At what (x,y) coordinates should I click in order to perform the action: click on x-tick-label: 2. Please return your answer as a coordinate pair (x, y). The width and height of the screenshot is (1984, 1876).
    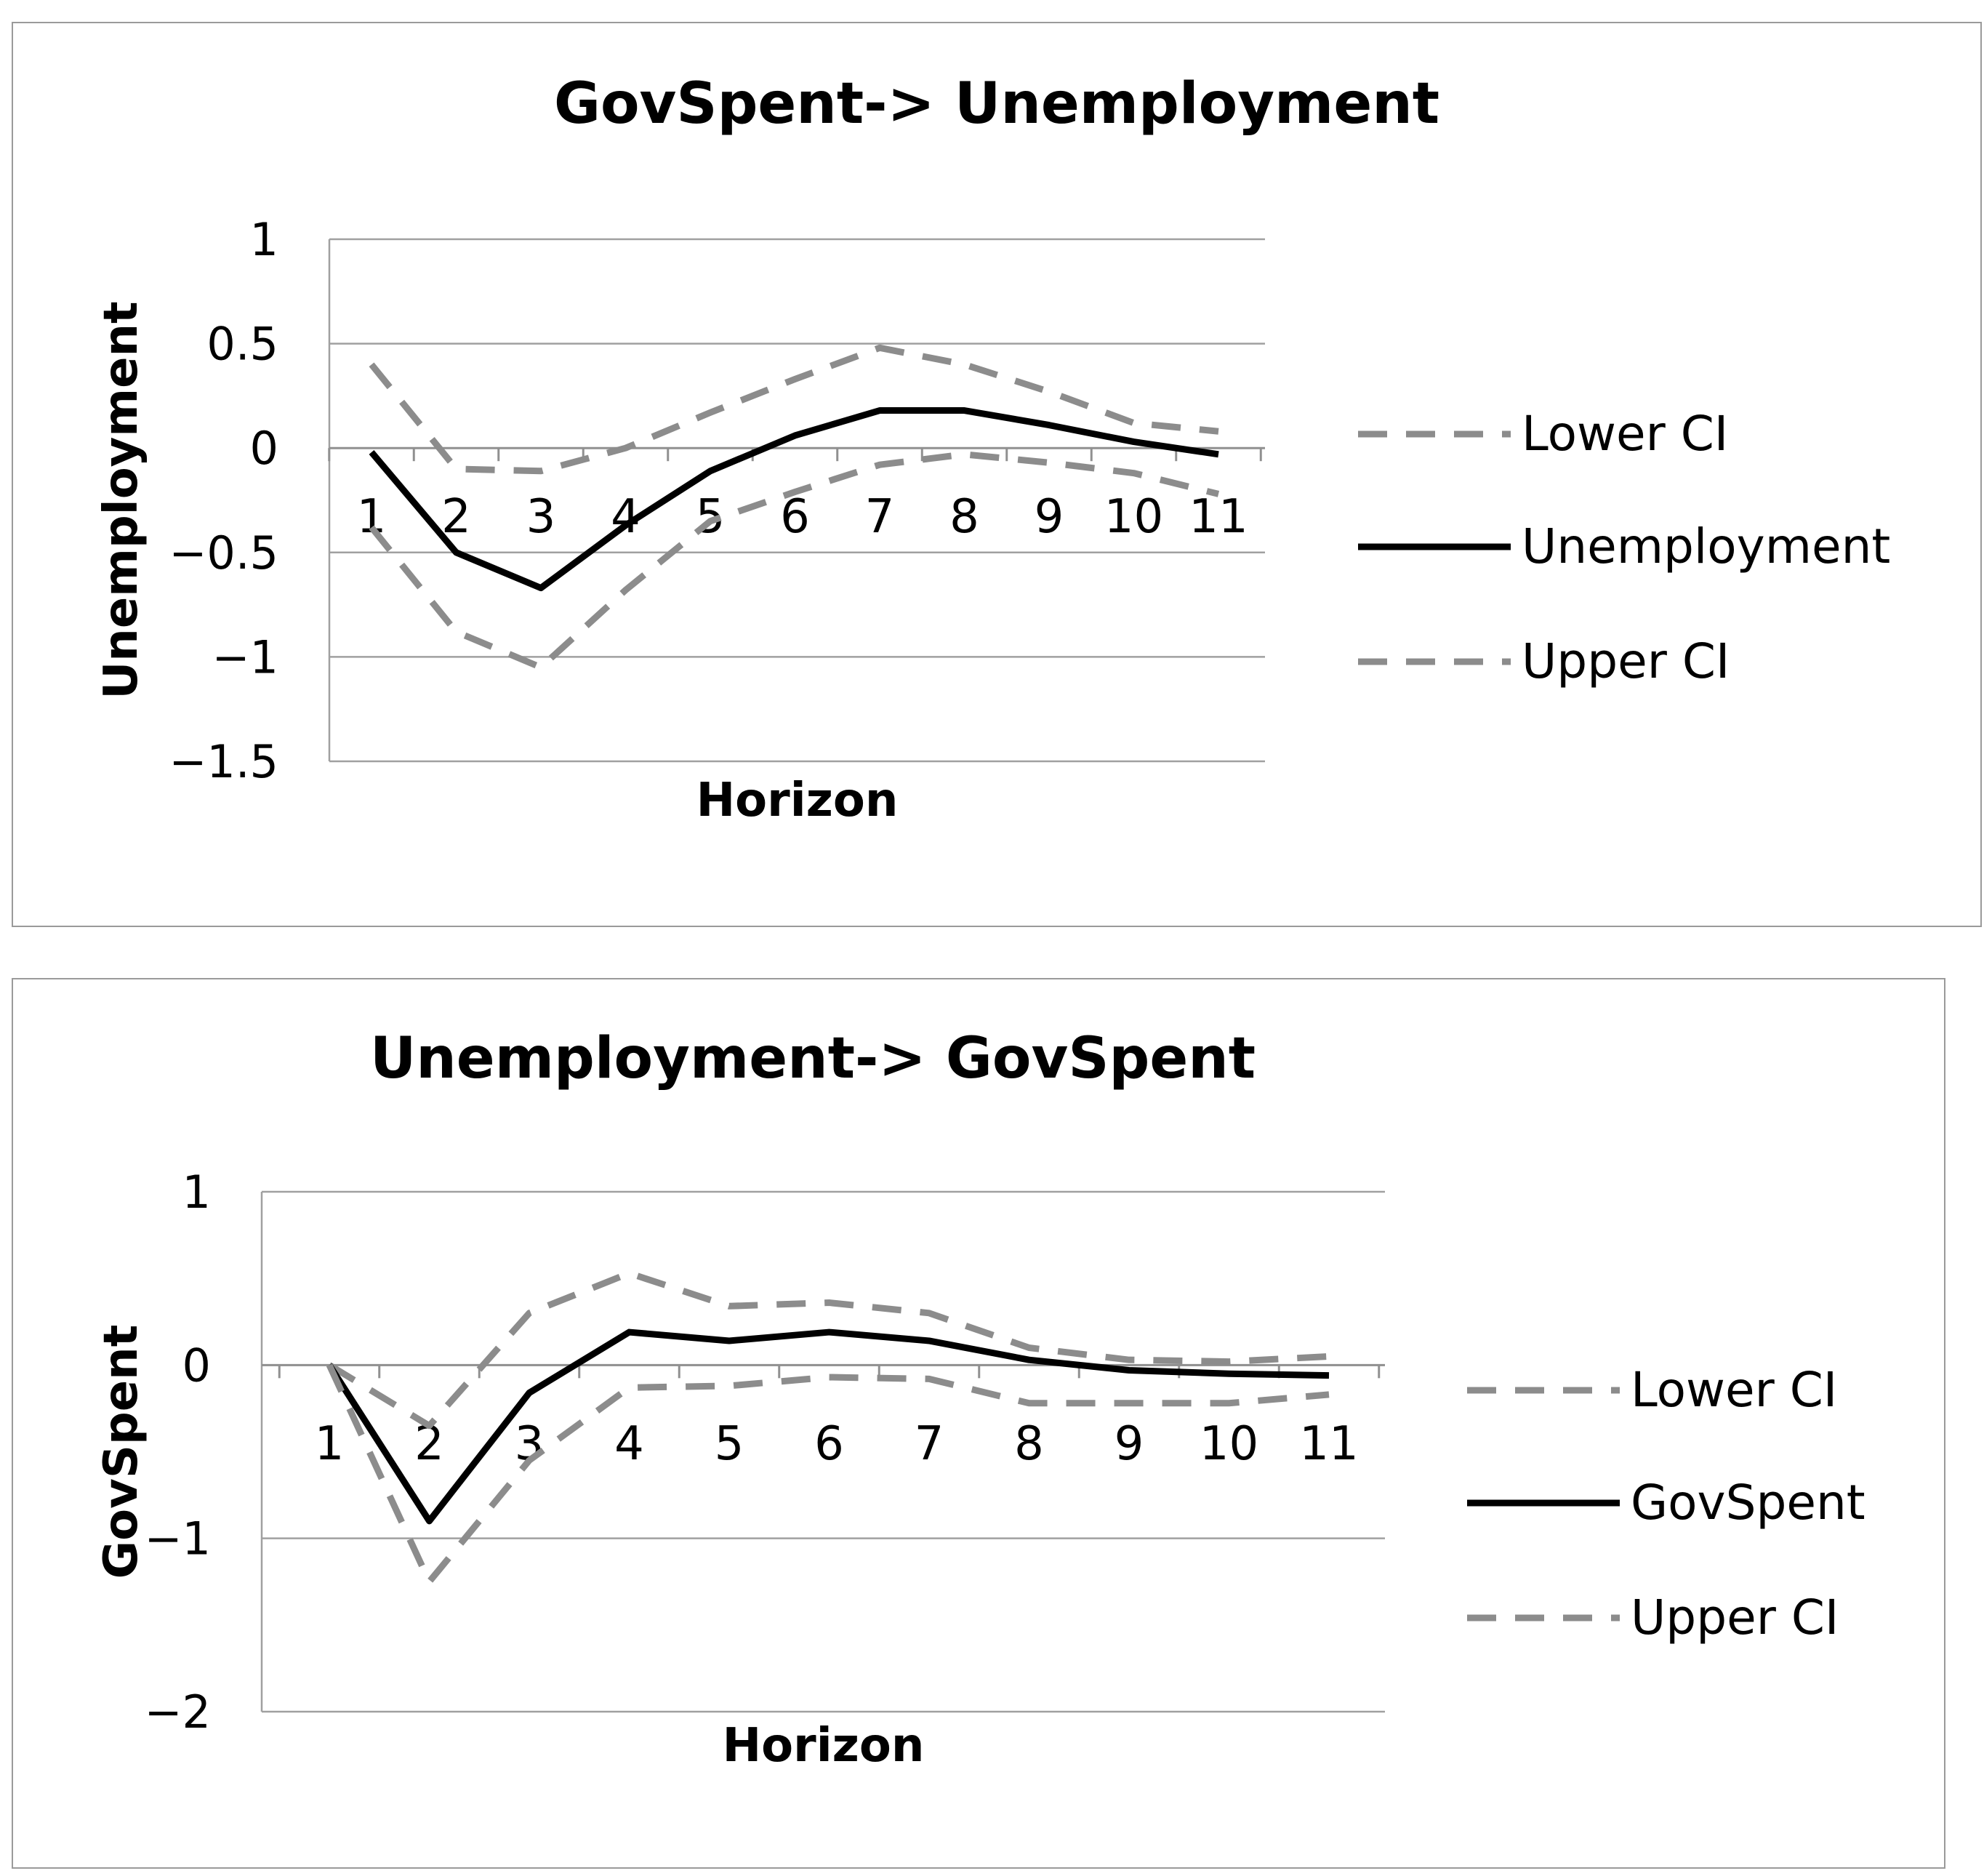
    Looking at the image, I should click on (456, 517).